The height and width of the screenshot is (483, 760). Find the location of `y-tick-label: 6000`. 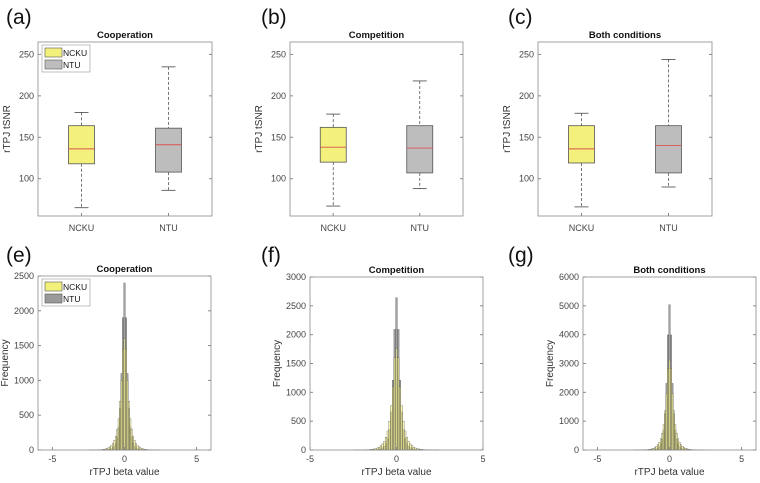

y-tick-label: 6000 is located at coordinates (569, 277).